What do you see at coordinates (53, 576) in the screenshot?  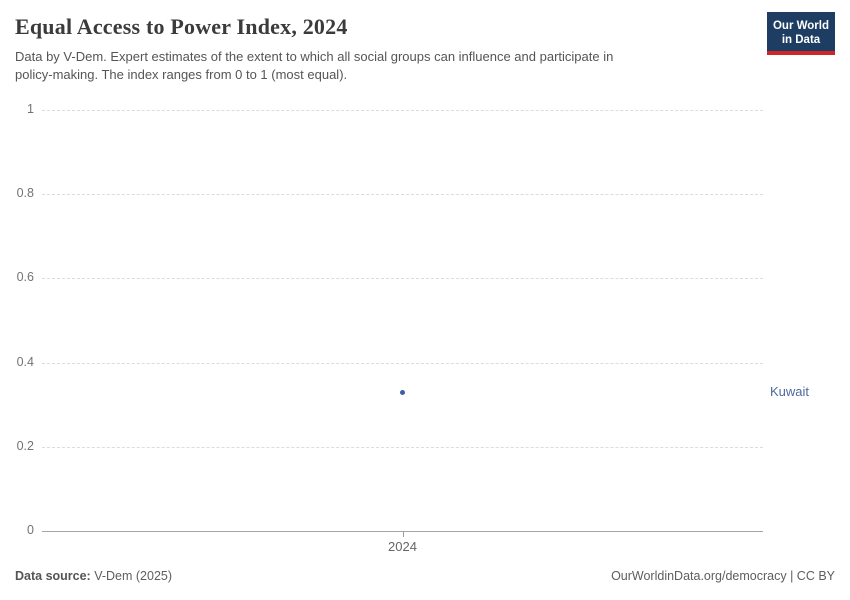 I see `data-source-label: Data source:` at bounding box center [53, 576].